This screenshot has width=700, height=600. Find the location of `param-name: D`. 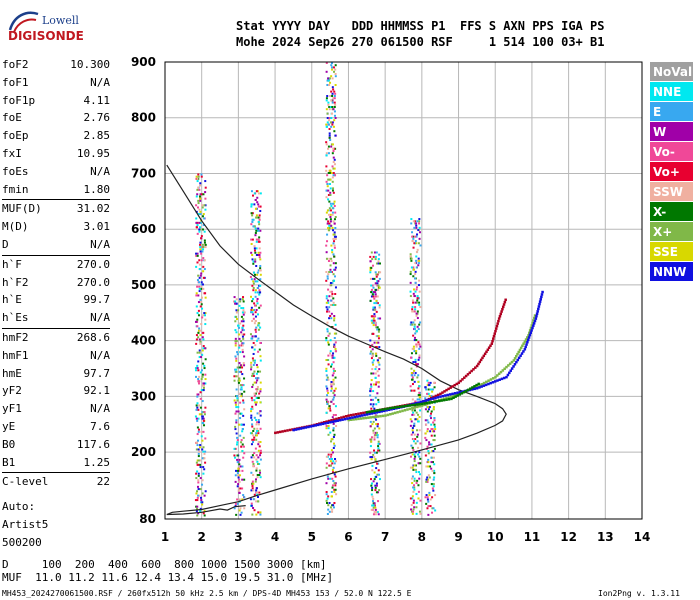

param-name: D is located at coordinates (5, 244).